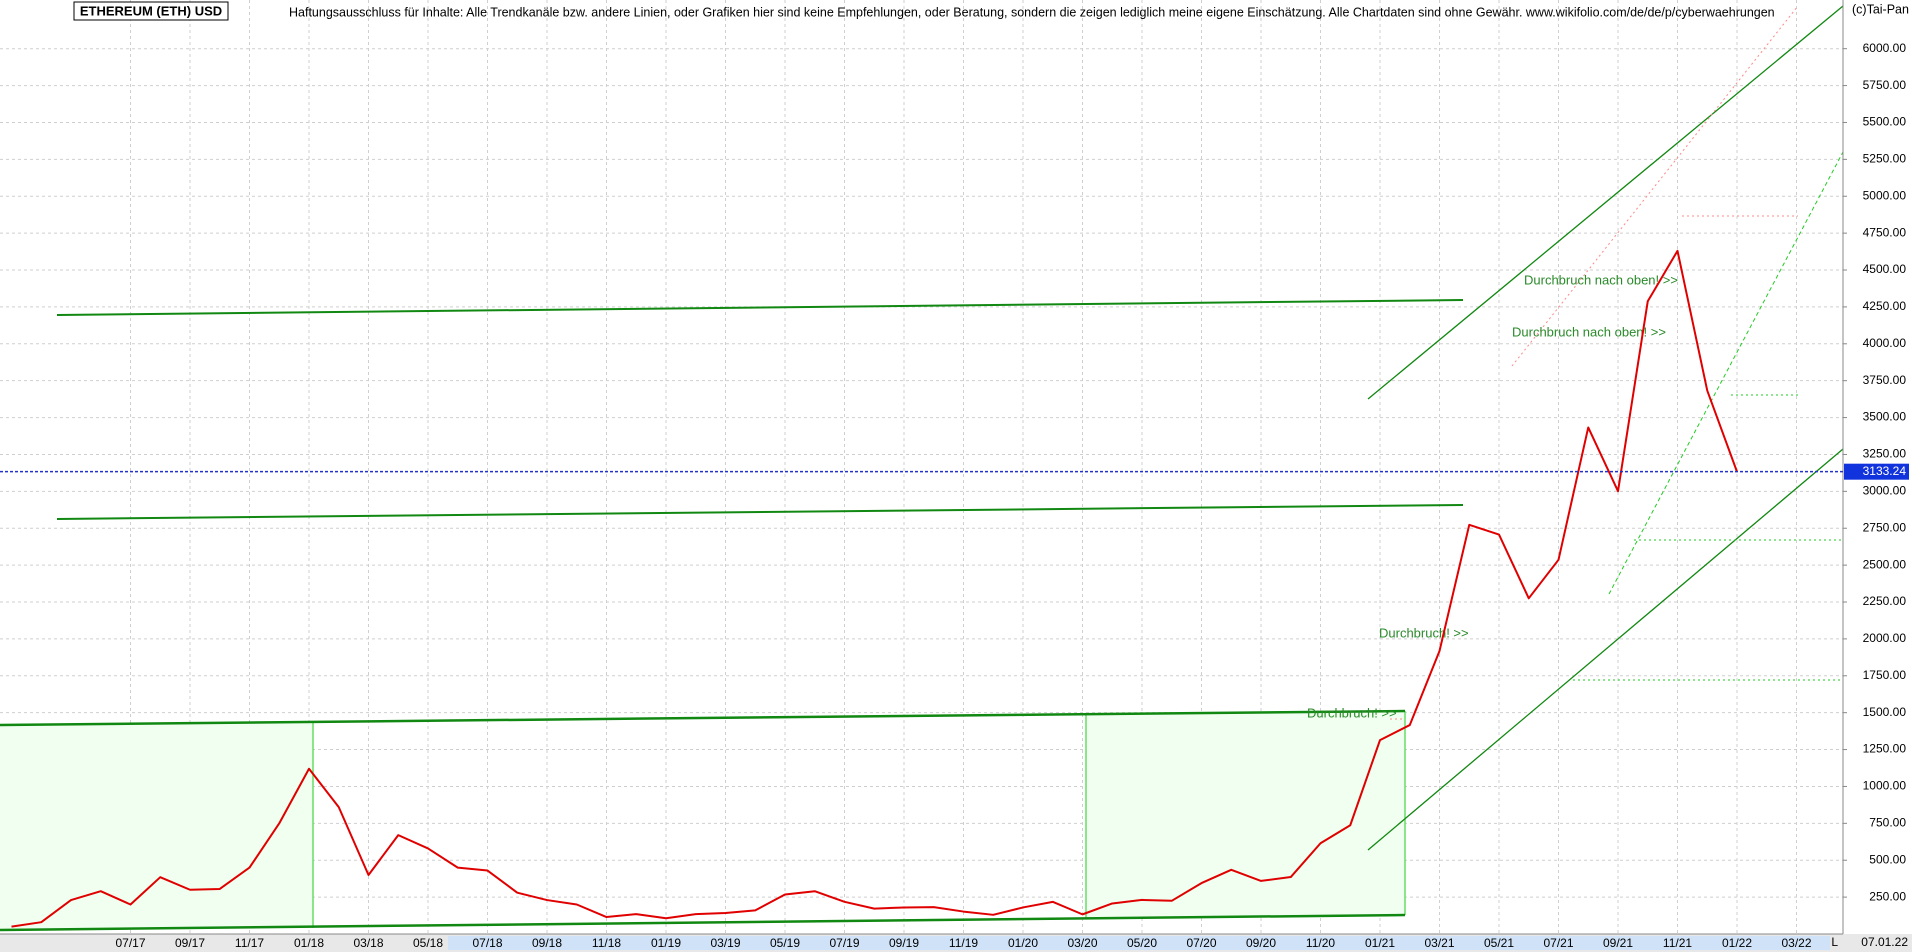  I want to click on x-tick-label: 07/18, so click(487, 943).